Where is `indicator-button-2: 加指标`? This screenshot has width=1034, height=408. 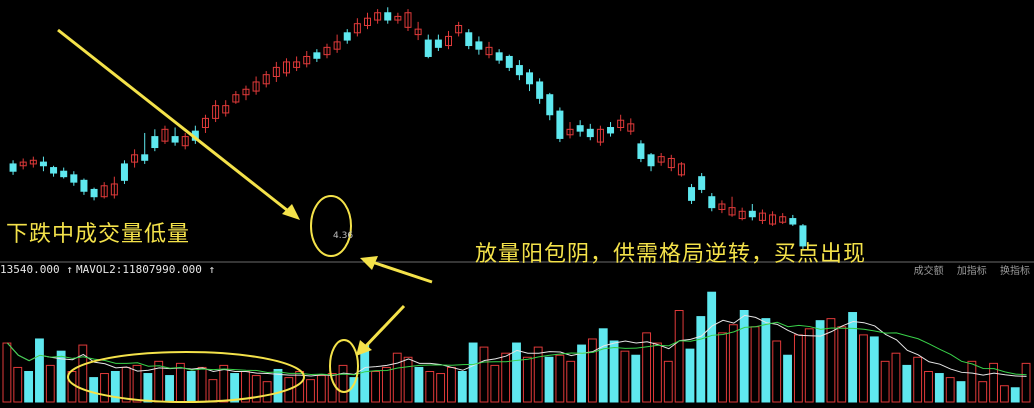
indicator-button-2: 加指标 is located at coordinates (971, 271).